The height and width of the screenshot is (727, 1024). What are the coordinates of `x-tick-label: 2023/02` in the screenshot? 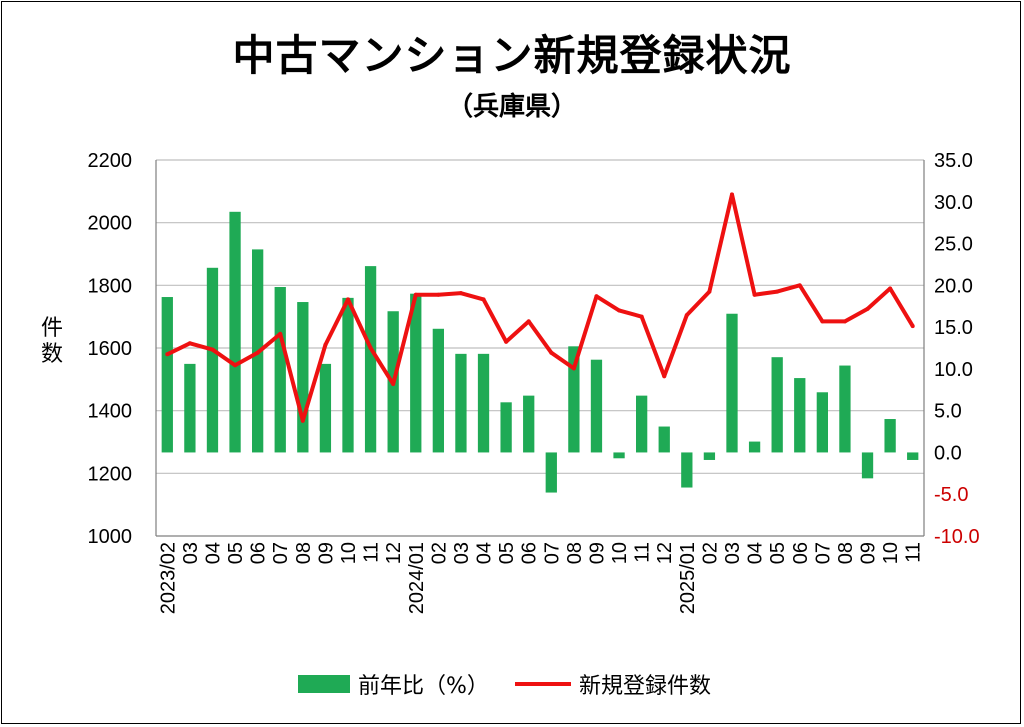 It's located at (168, 578).